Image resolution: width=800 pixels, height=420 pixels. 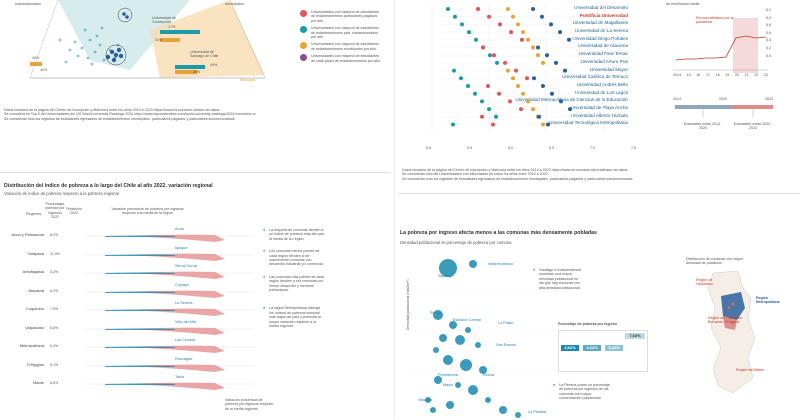 What do you see at coordinates (683, 4) in the screenshot?
I see `inset-title: de enseñanza media` at bounding box center [683, 4].